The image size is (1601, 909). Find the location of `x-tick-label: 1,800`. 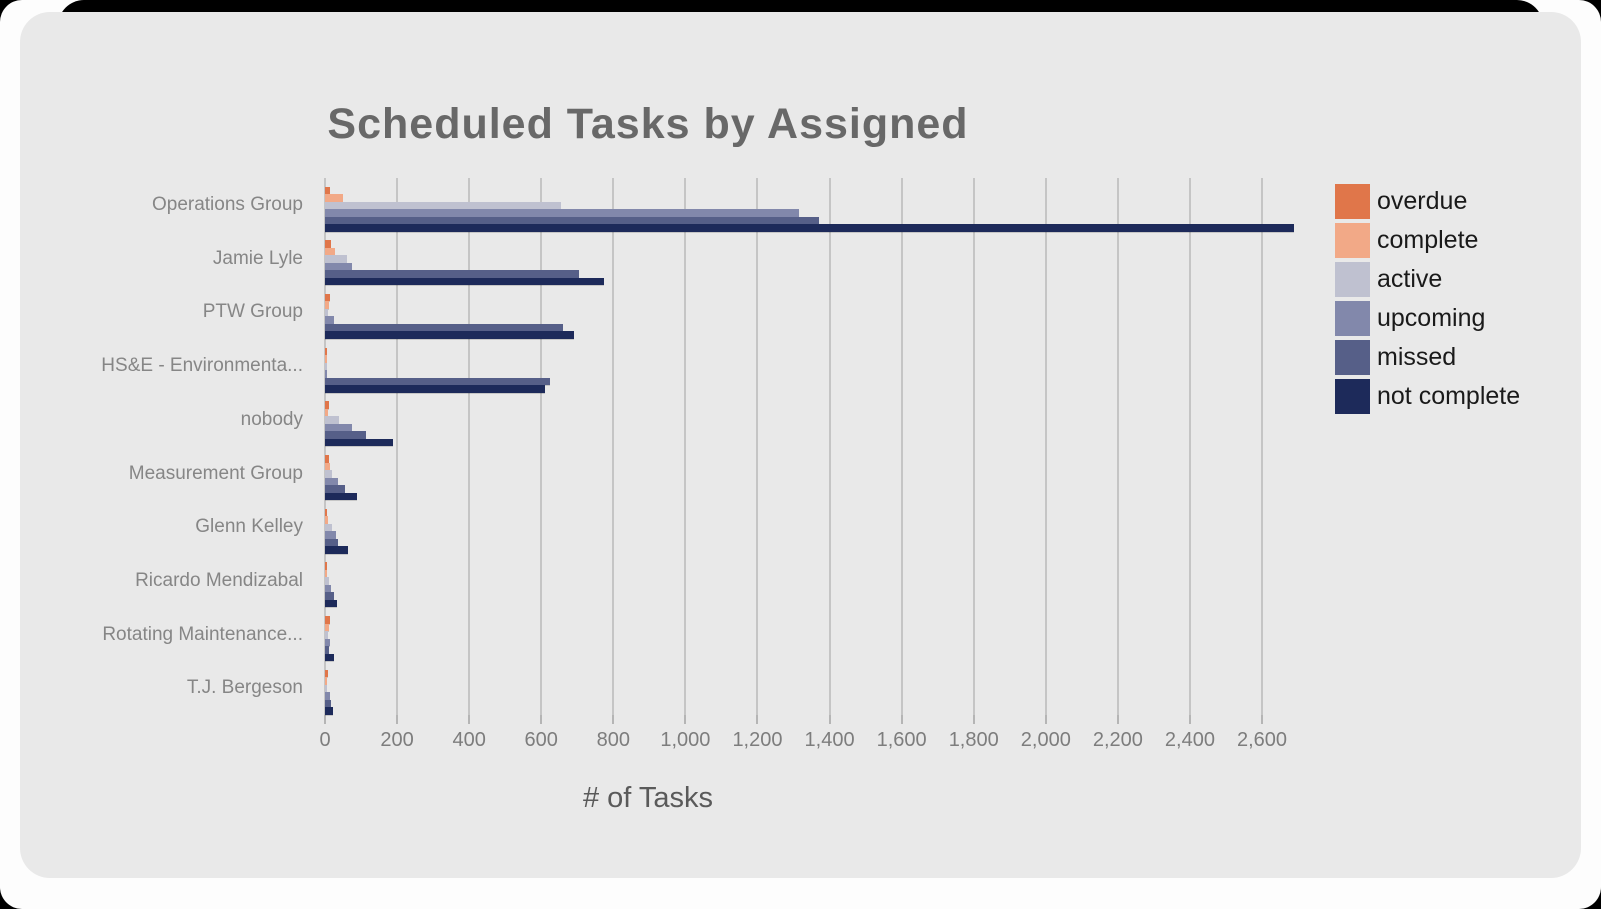

x-tick-label: 1,800 is located at coordinates (973, 740).